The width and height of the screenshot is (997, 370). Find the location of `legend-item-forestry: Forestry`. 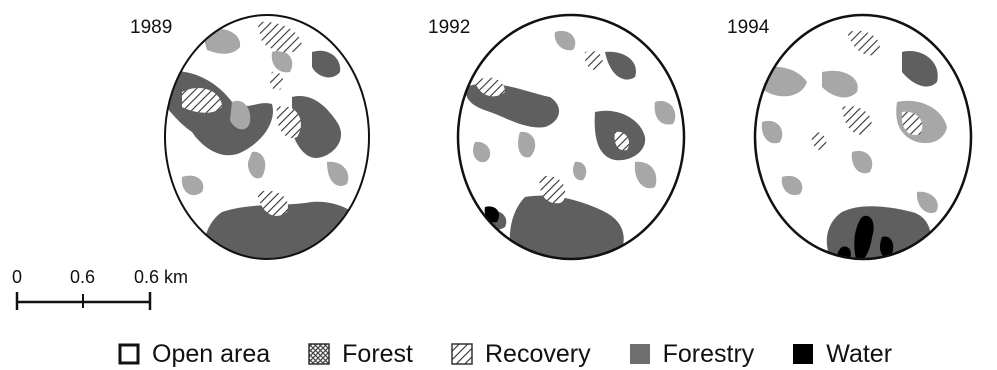

legend-item-forestry: Forestry is located at coordinates (692, 353).